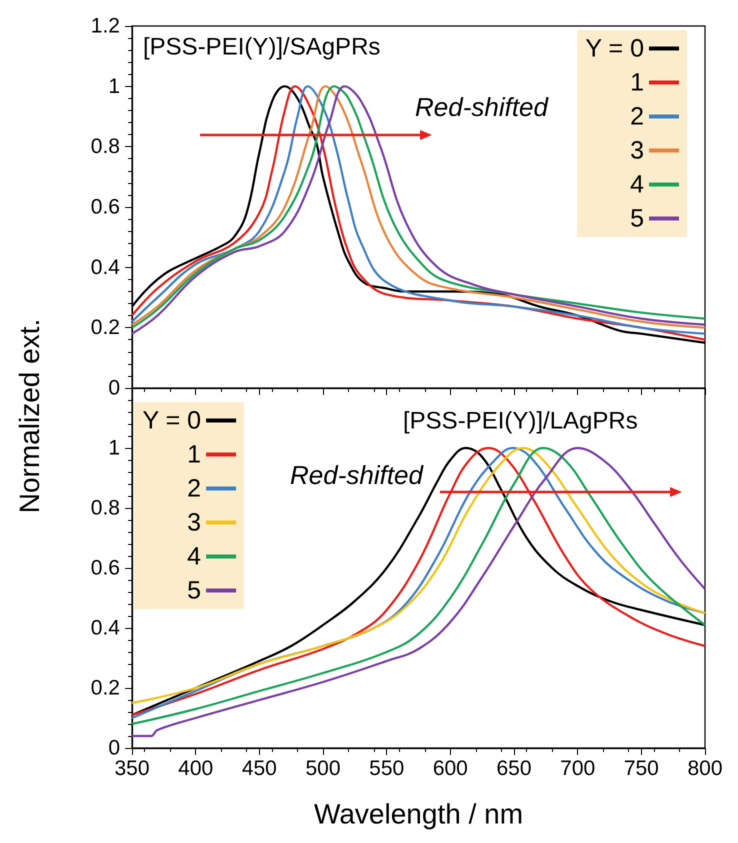  What do you see at coordinates (705, 768) in the screenshot?
I see `x-tick-label: 800` at bounding box center [705, 768].